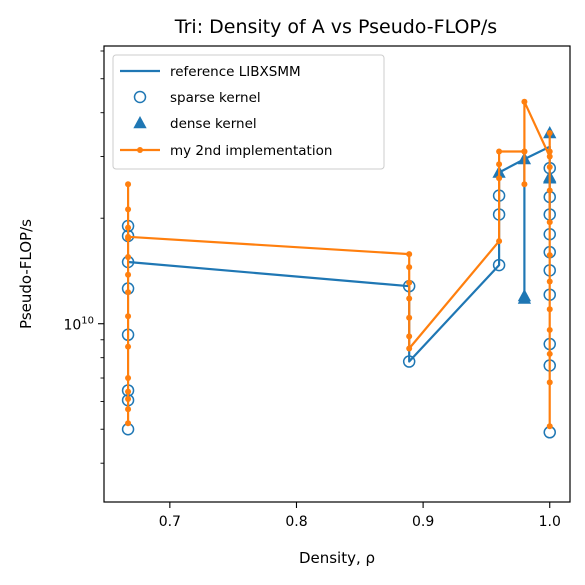 This screenshot has height=585, width=585. I want to click on chart-title: Tri: Density of A vs Pseudo-FLOP/s, so click(335, 27).